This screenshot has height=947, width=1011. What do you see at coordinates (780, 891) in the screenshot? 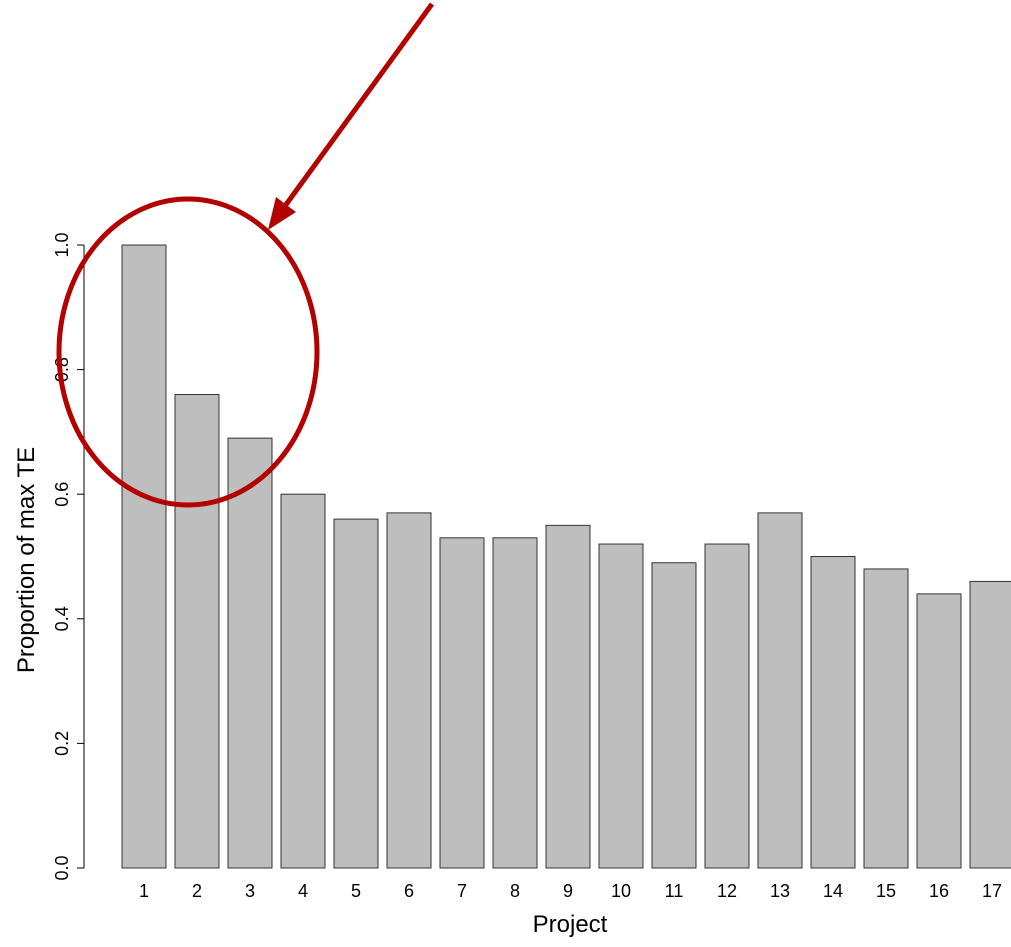
I see `x-tick-label: 13` at bounding box center [780, 891].